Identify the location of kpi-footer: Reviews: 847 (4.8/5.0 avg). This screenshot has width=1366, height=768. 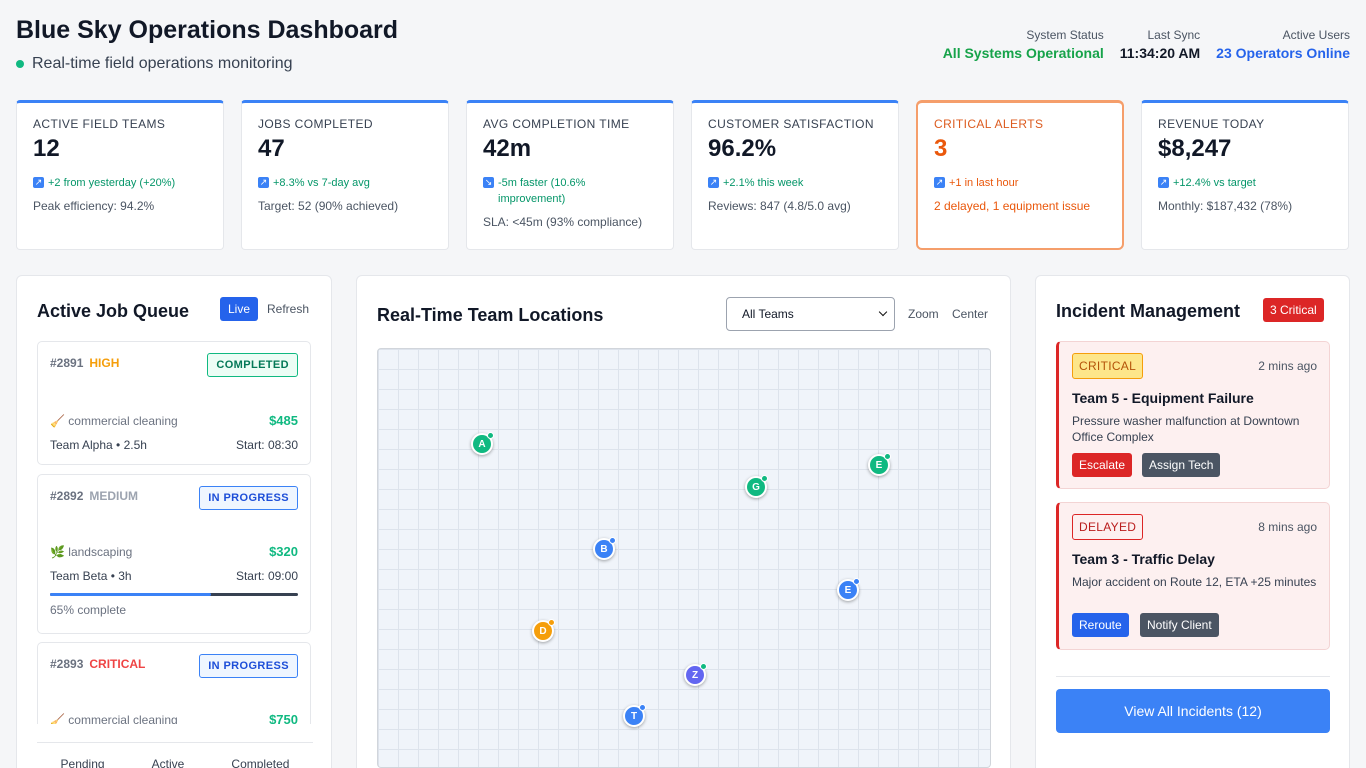
(779, 206).